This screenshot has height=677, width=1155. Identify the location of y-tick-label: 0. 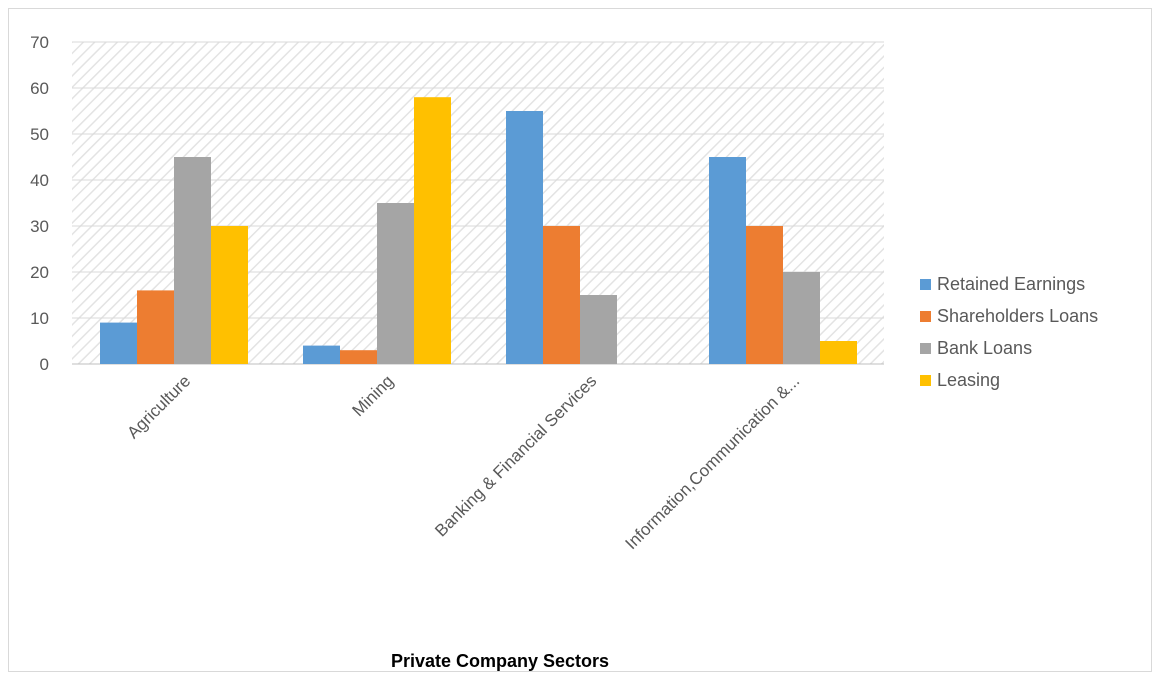
(44, 364).